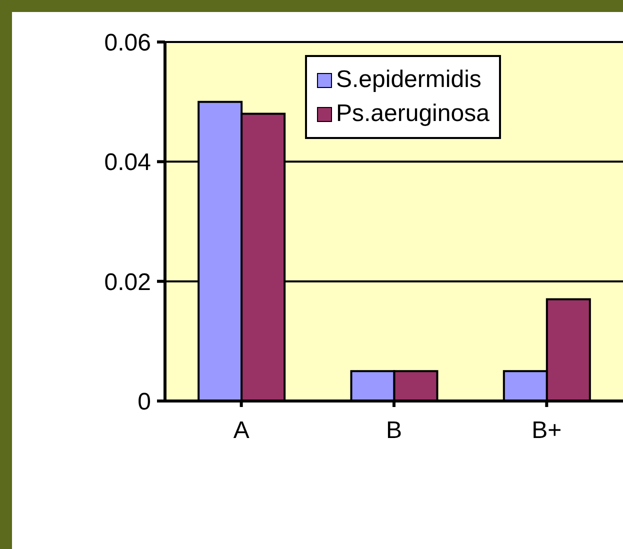 Image resolution: width=623 pixels, height=549 pixels. Describe the element at coordinates (127, 43) in the screenshot. I see `y-tick-label: 0.06` at that location.